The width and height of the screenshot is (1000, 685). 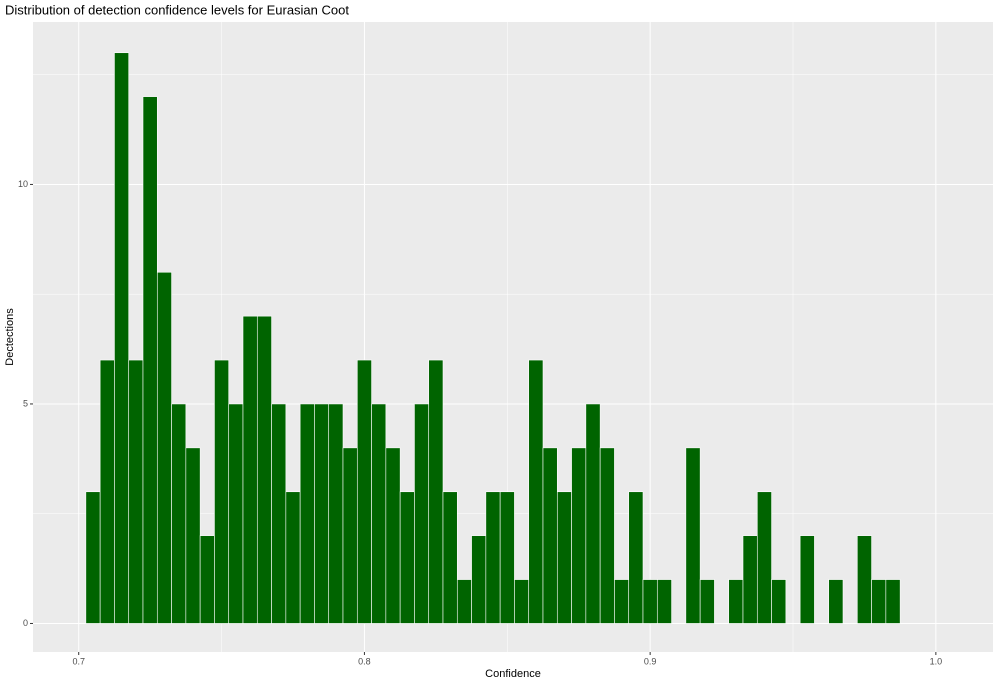 What do you see at coordinates (10, 337) in the screenshot?
I see `y-axis-label: Dectections` at bounding box center [10, 337].